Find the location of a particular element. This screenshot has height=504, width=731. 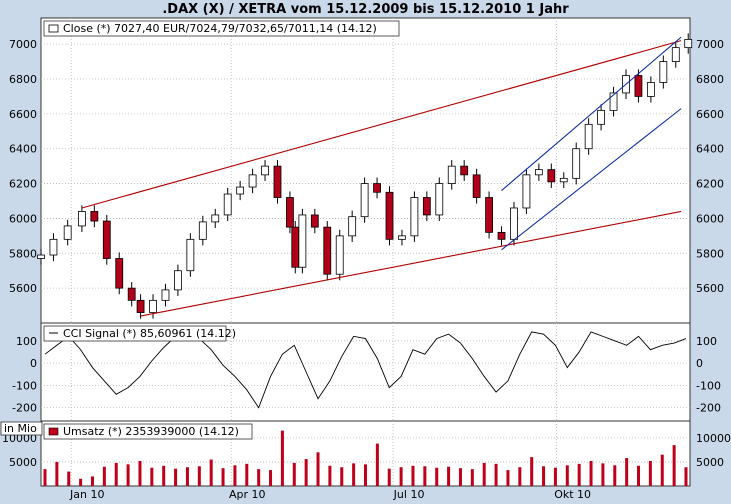

xtick-label: Apr 10 is located at coordinates (247, 494).